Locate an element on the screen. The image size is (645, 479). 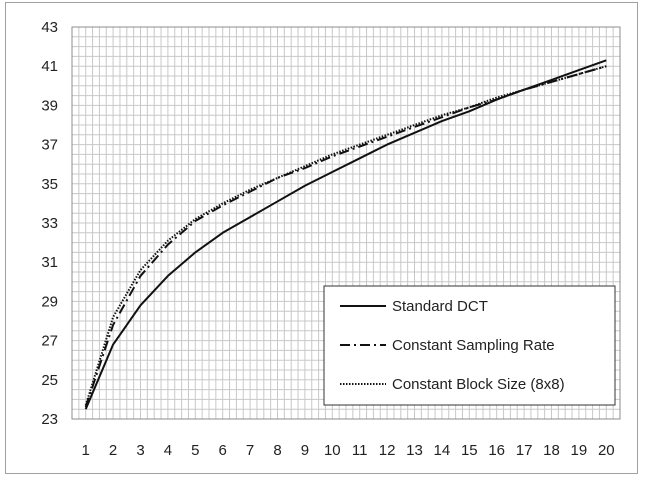
y-tick-label: 23 is located at coordinates (49, 419).